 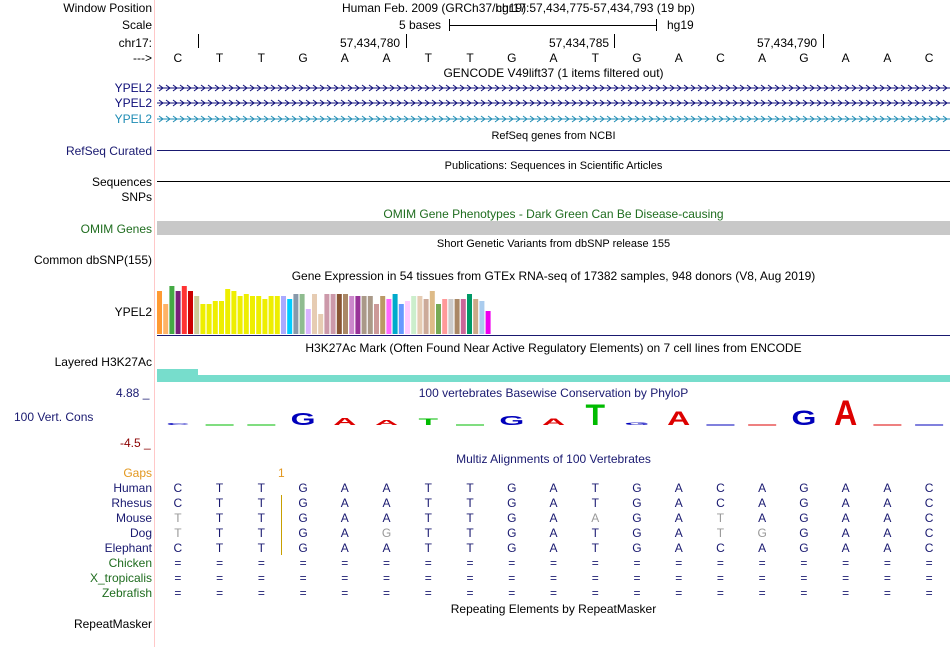 What do you see at coordinates (177, 375) in the screenshot?
I see `h3k27ac-signal-peak` at bounding box center [177, 375].